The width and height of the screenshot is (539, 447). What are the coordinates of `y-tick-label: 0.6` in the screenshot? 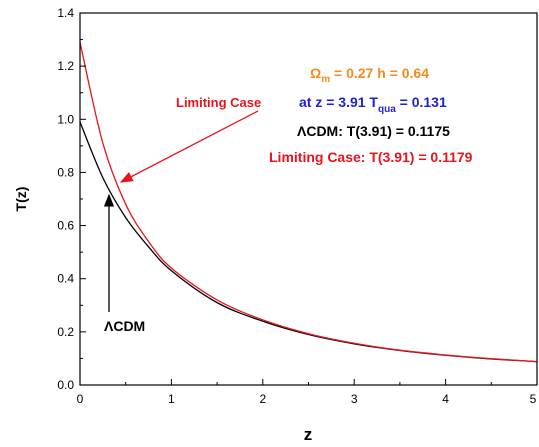 It's located at (65, 226).